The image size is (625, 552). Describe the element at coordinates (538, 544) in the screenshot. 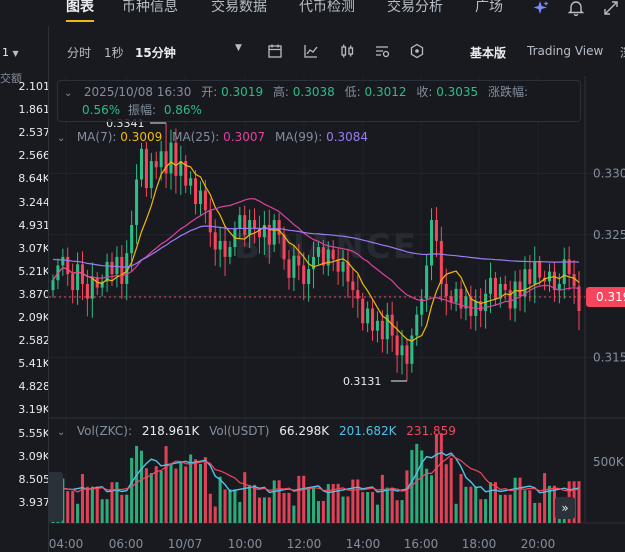

I see `time-axis-label: 20:00` at that location.